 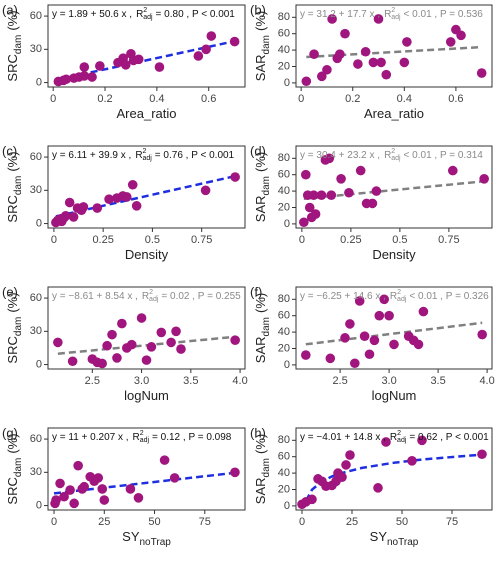 I want to click on annotation-sup: 2, so click(x=145, y=151).